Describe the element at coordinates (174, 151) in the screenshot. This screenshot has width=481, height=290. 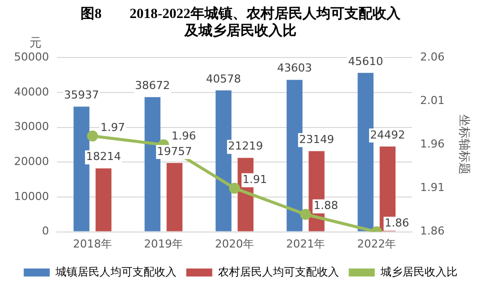
I see `data-label: 19757` at that location.